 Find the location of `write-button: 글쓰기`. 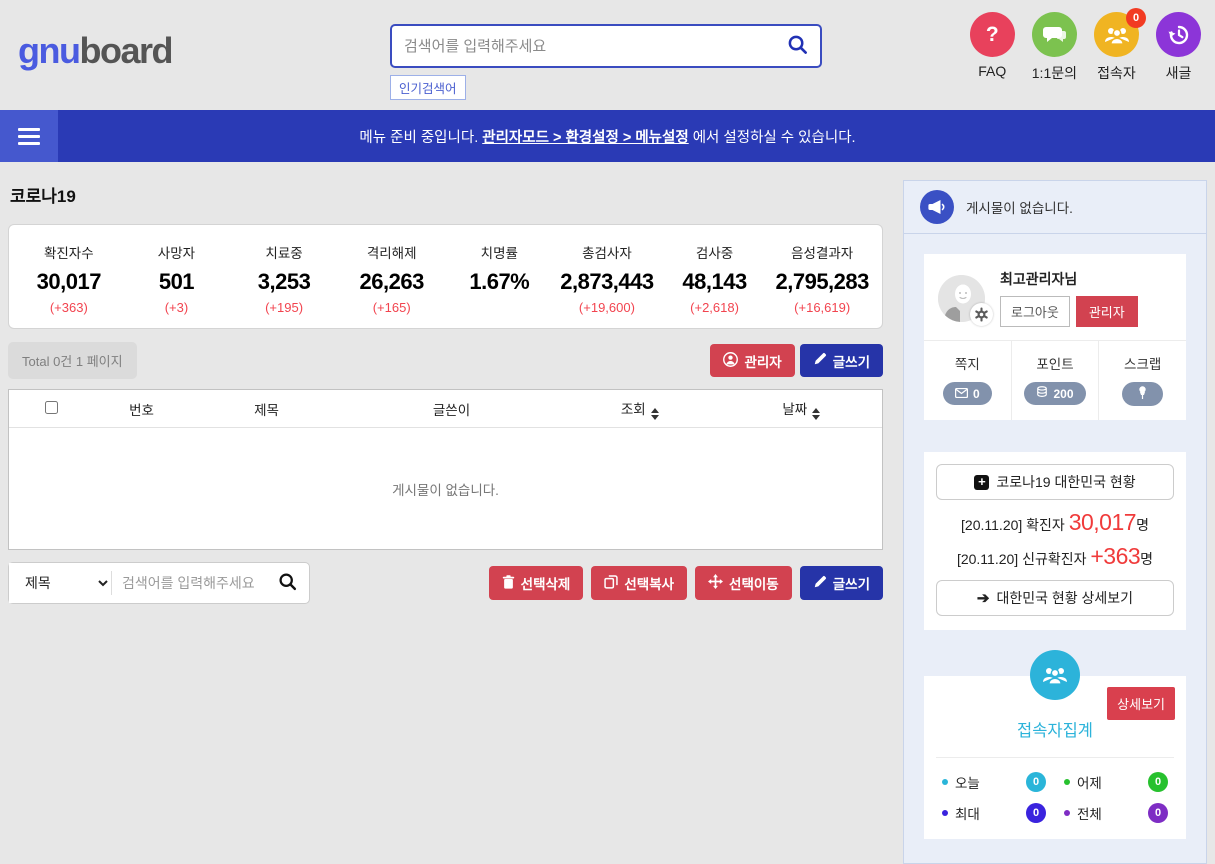

write-button: 글쓰기 is located at coordinates (841, 360).